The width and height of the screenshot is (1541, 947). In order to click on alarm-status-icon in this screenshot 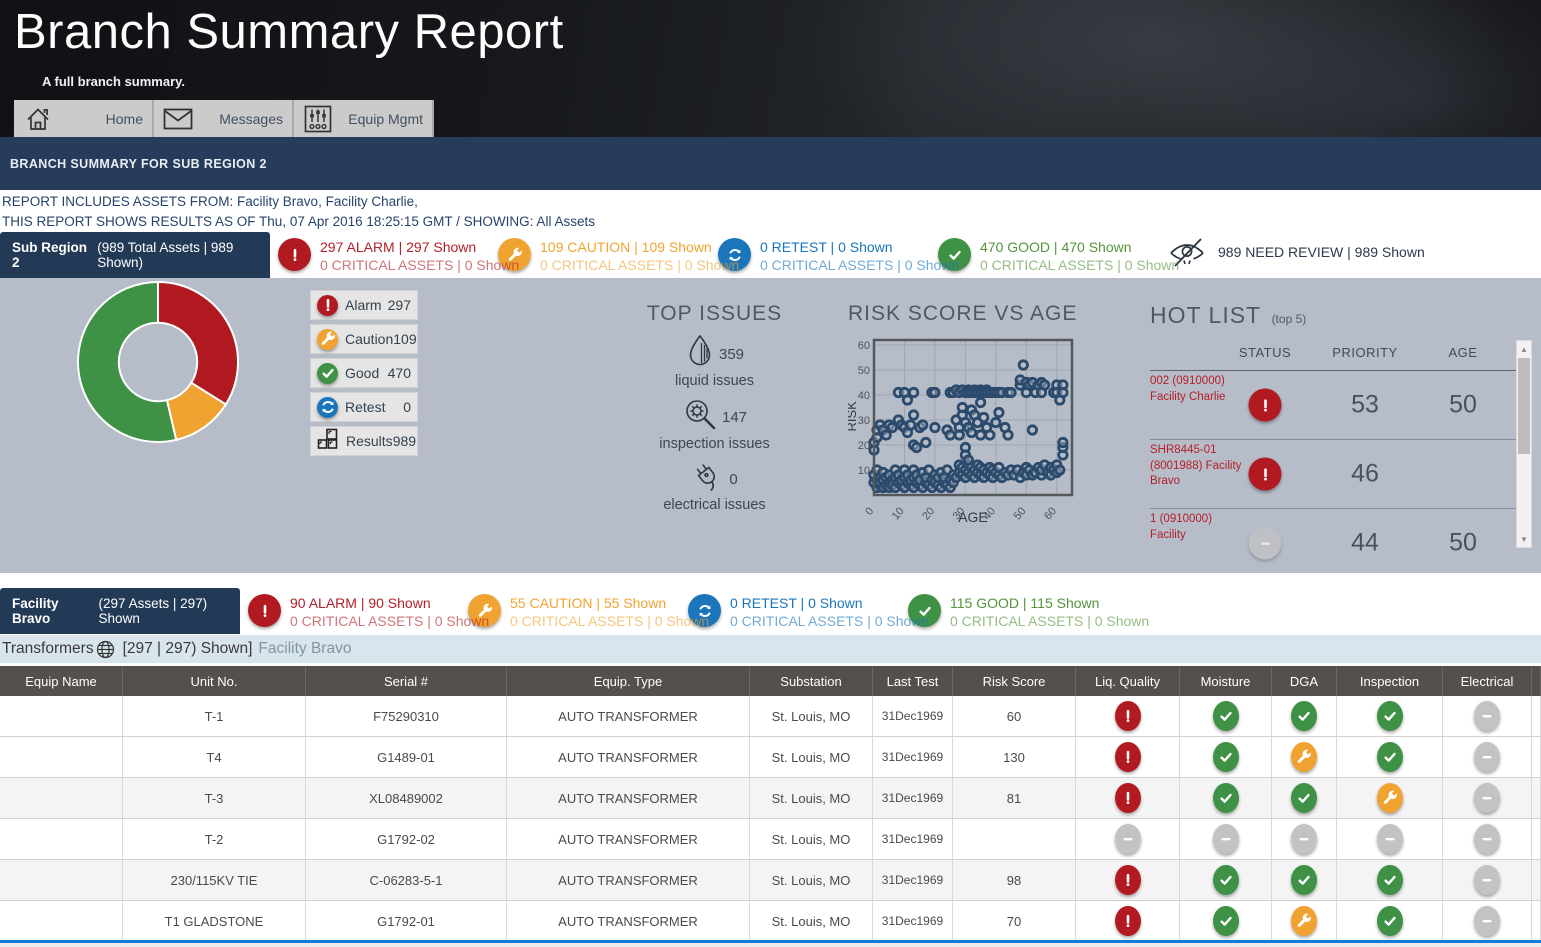, I will do `click(1265, 405)`.